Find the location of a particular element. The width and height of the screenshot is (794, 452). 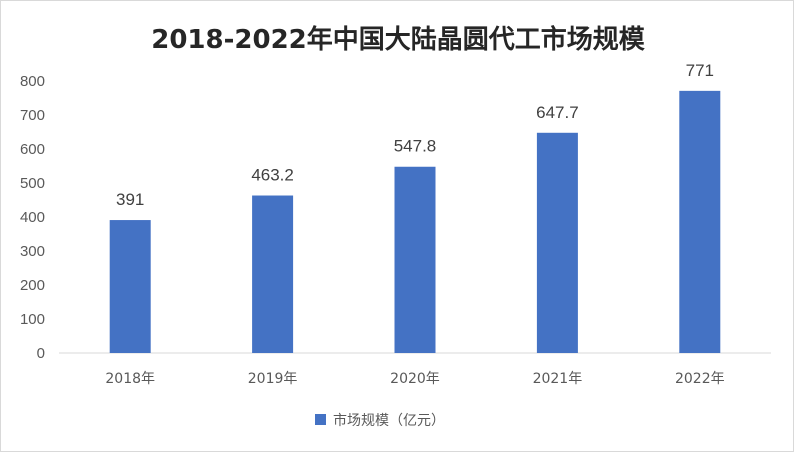

y-tick-label: 800 is located at coordinates (32, 81).